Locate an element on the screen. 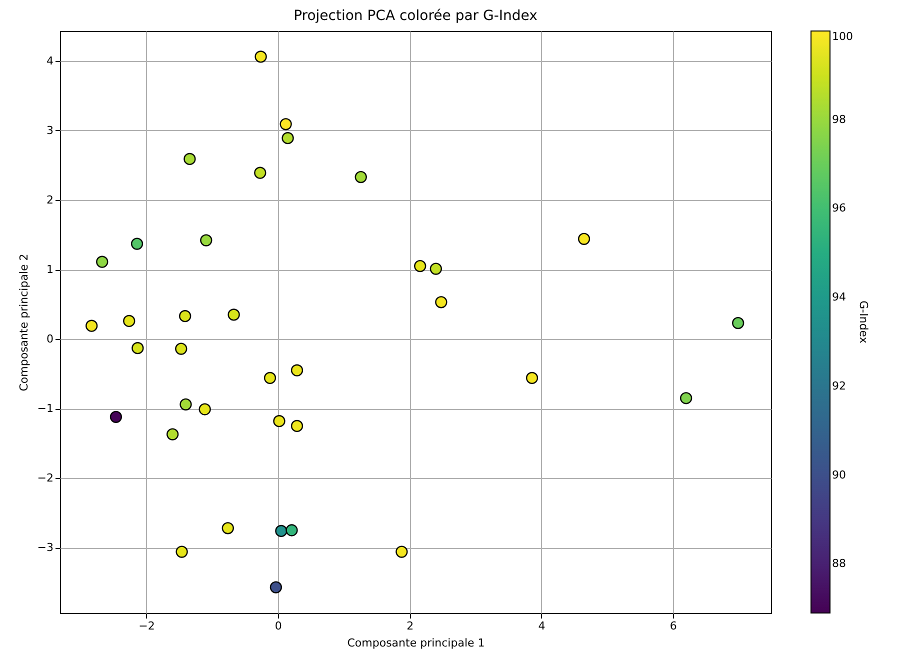  y-tick-label: 4 is located at coordinates (50, 61).